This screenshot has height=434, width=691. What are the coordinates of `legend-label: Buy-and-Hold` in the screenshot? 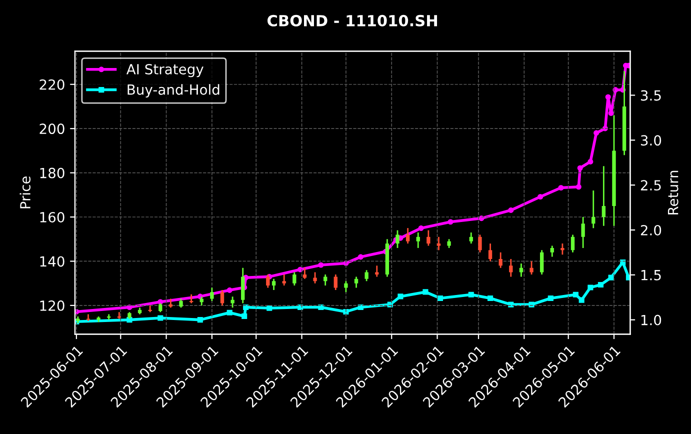 It's located at (174, 91).